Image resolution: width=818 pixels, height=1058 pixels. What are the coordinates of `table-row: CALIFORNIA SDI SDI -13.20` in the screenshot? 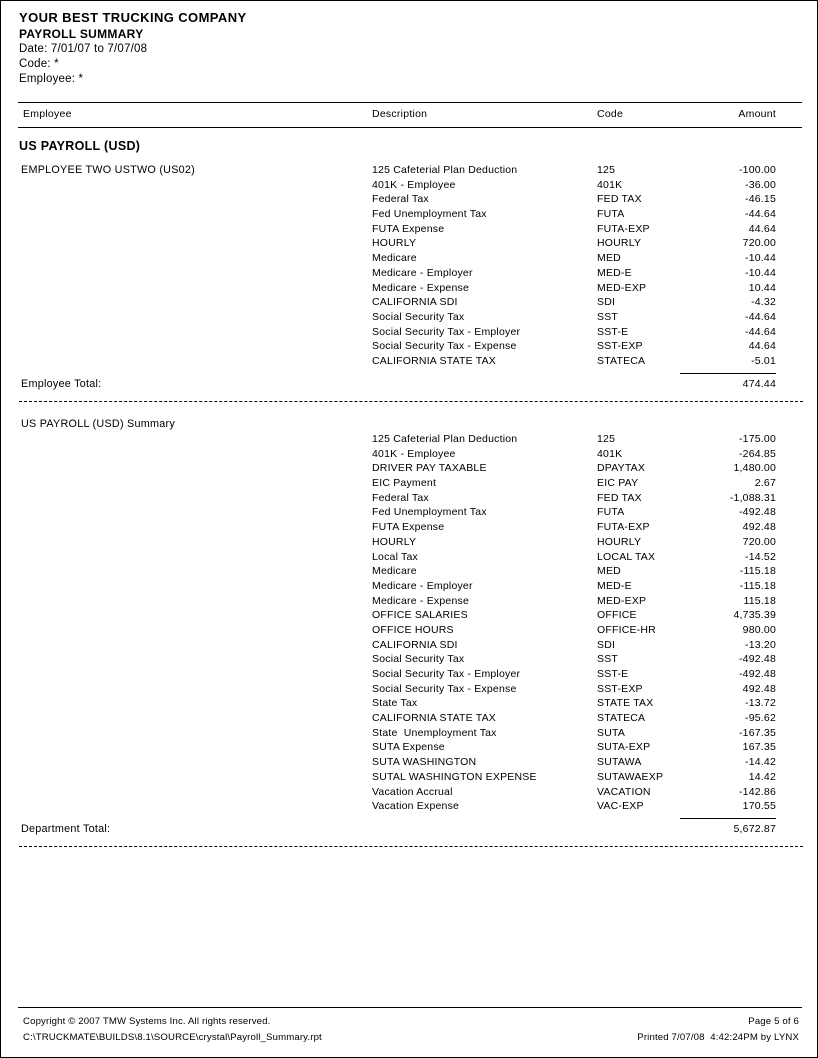 It's located at (409, 646).